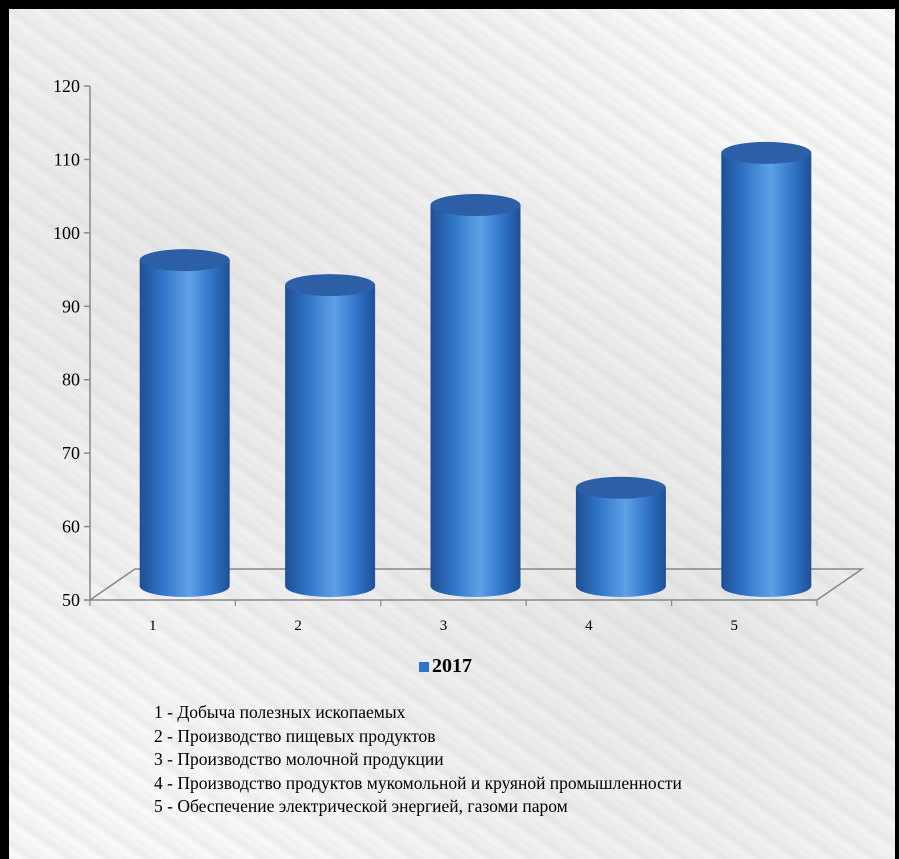 This screenshot has width=899, height=859. Describe the element at coordinates (295, 735) in the screenshot. I see `note-2: 2 - Производство пищевых продуктов` at that location.